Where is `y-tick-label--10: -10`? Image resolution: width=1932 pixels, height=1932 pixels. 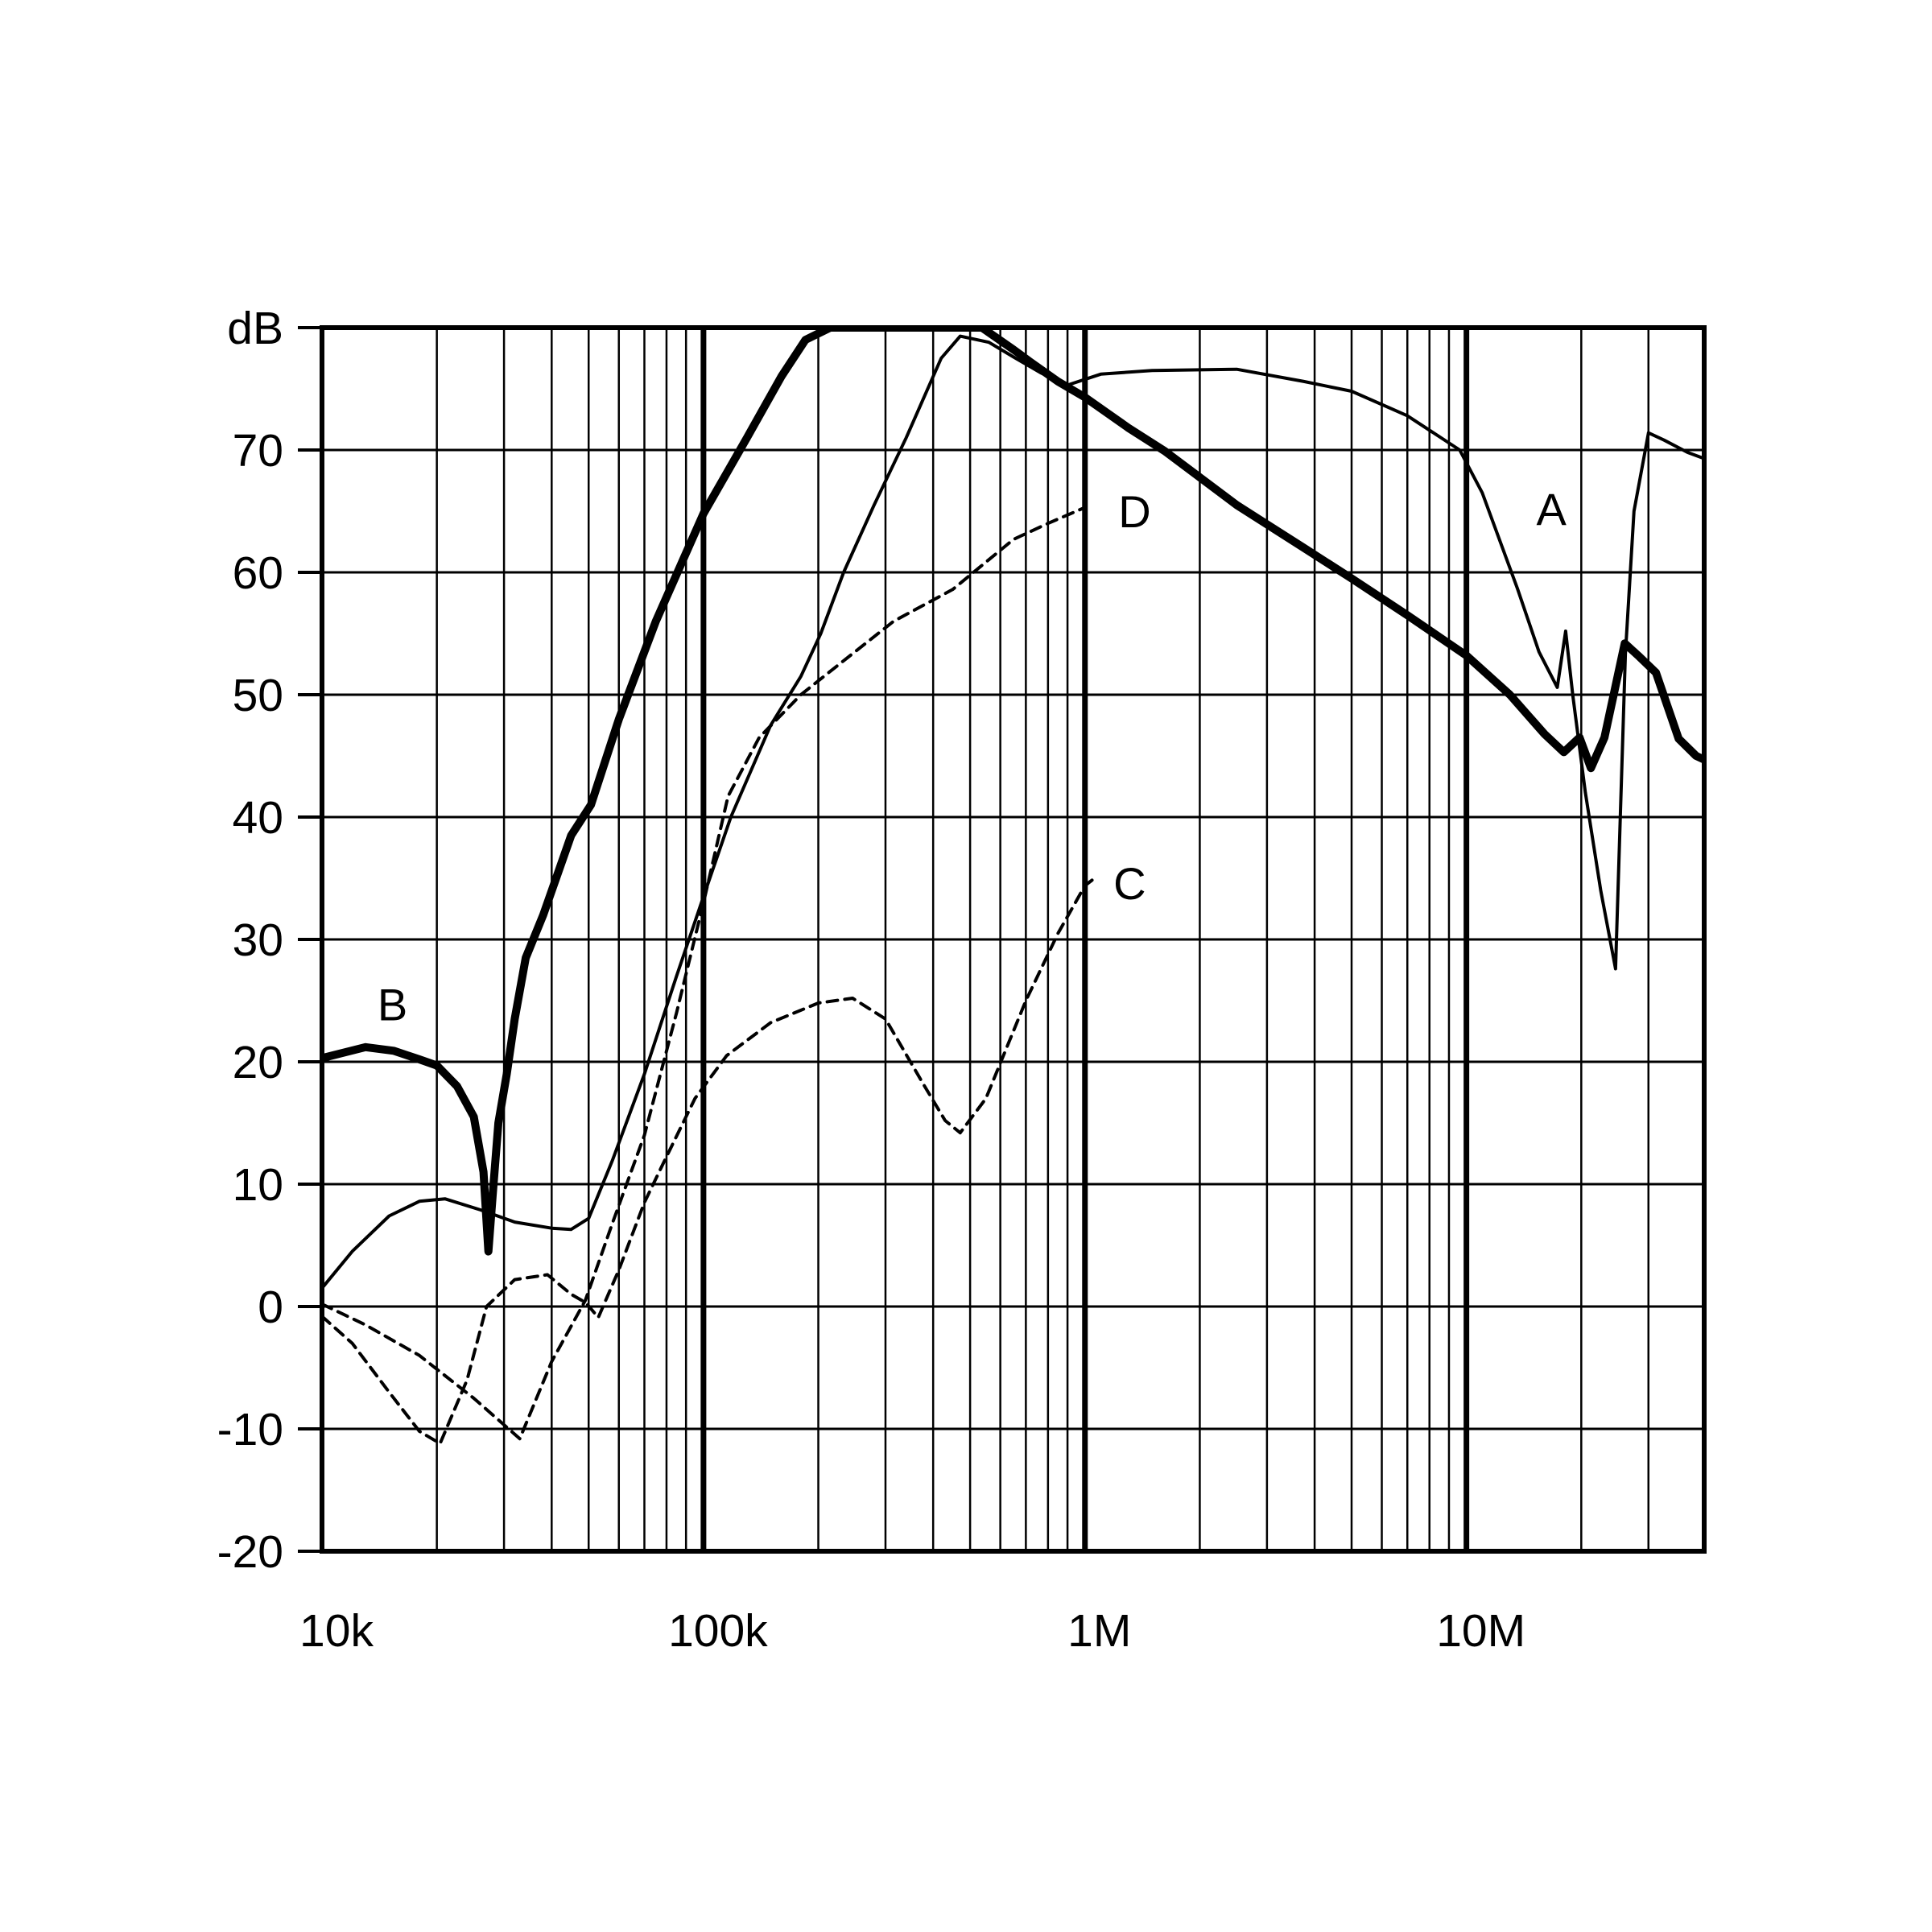
y-tick-label--10: -10 is located at coordinates (250, 1429).